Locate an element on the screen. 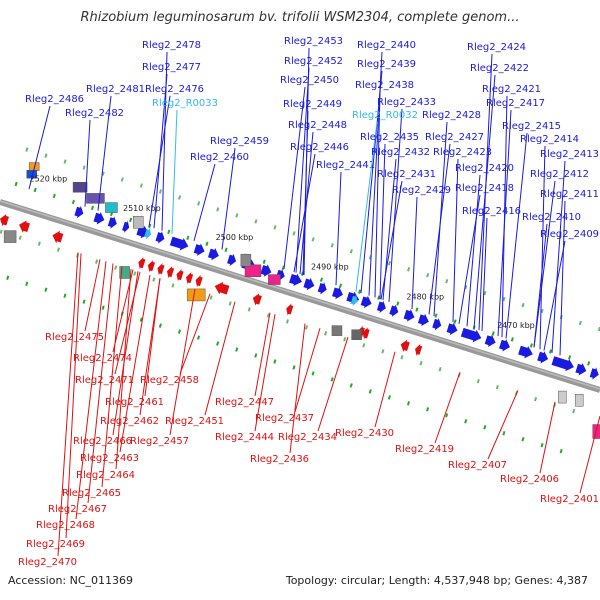 The width and height of the screenshot is (600, 600). forward-gene-label: Rleg2_2433 is located at coordinates (406, 102).